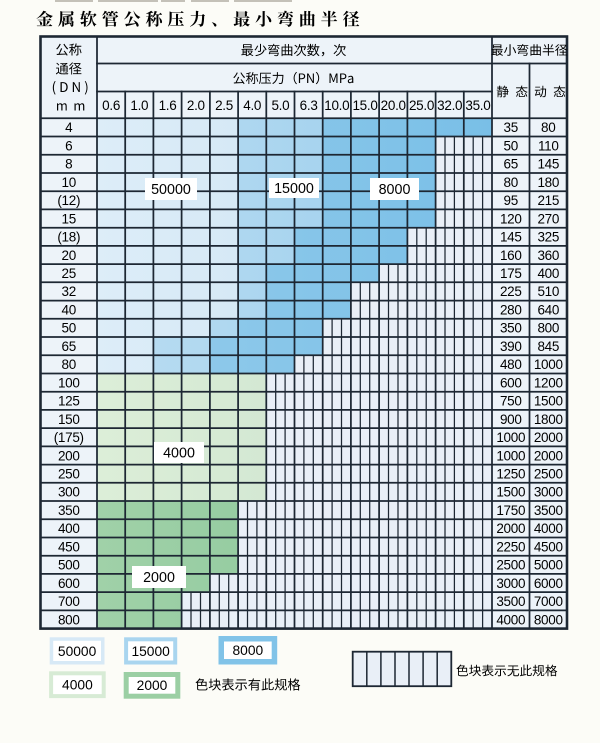  Describe the element at coordinates (511, 310) in the screenshot. I see `svg-text: 280` at that location.